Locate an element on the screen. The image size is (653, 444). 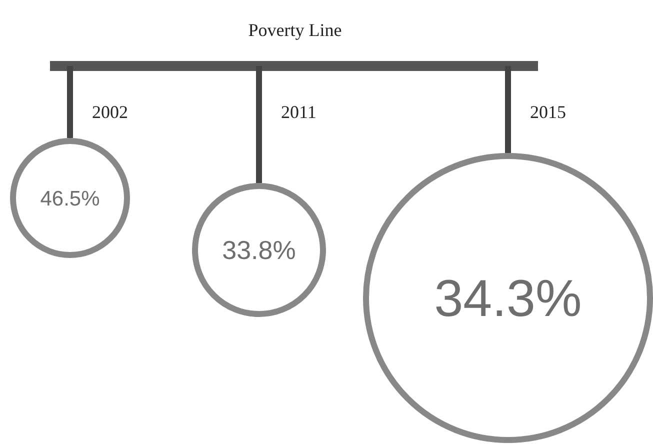
category-label: 2015 is located at coordinates (548, 112).